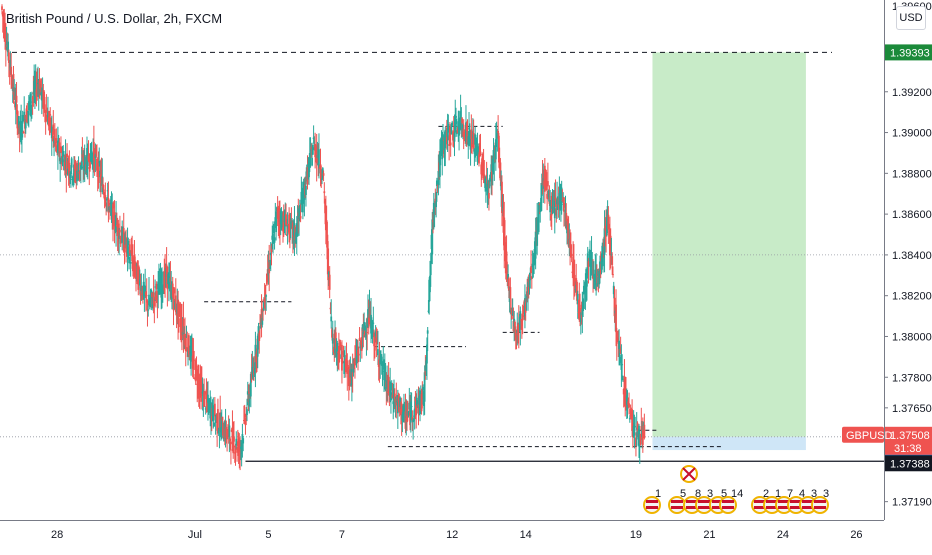 The width and height of the screenshot is (932, 555). I want to click on event-count-label: 14, so click(737, 494).